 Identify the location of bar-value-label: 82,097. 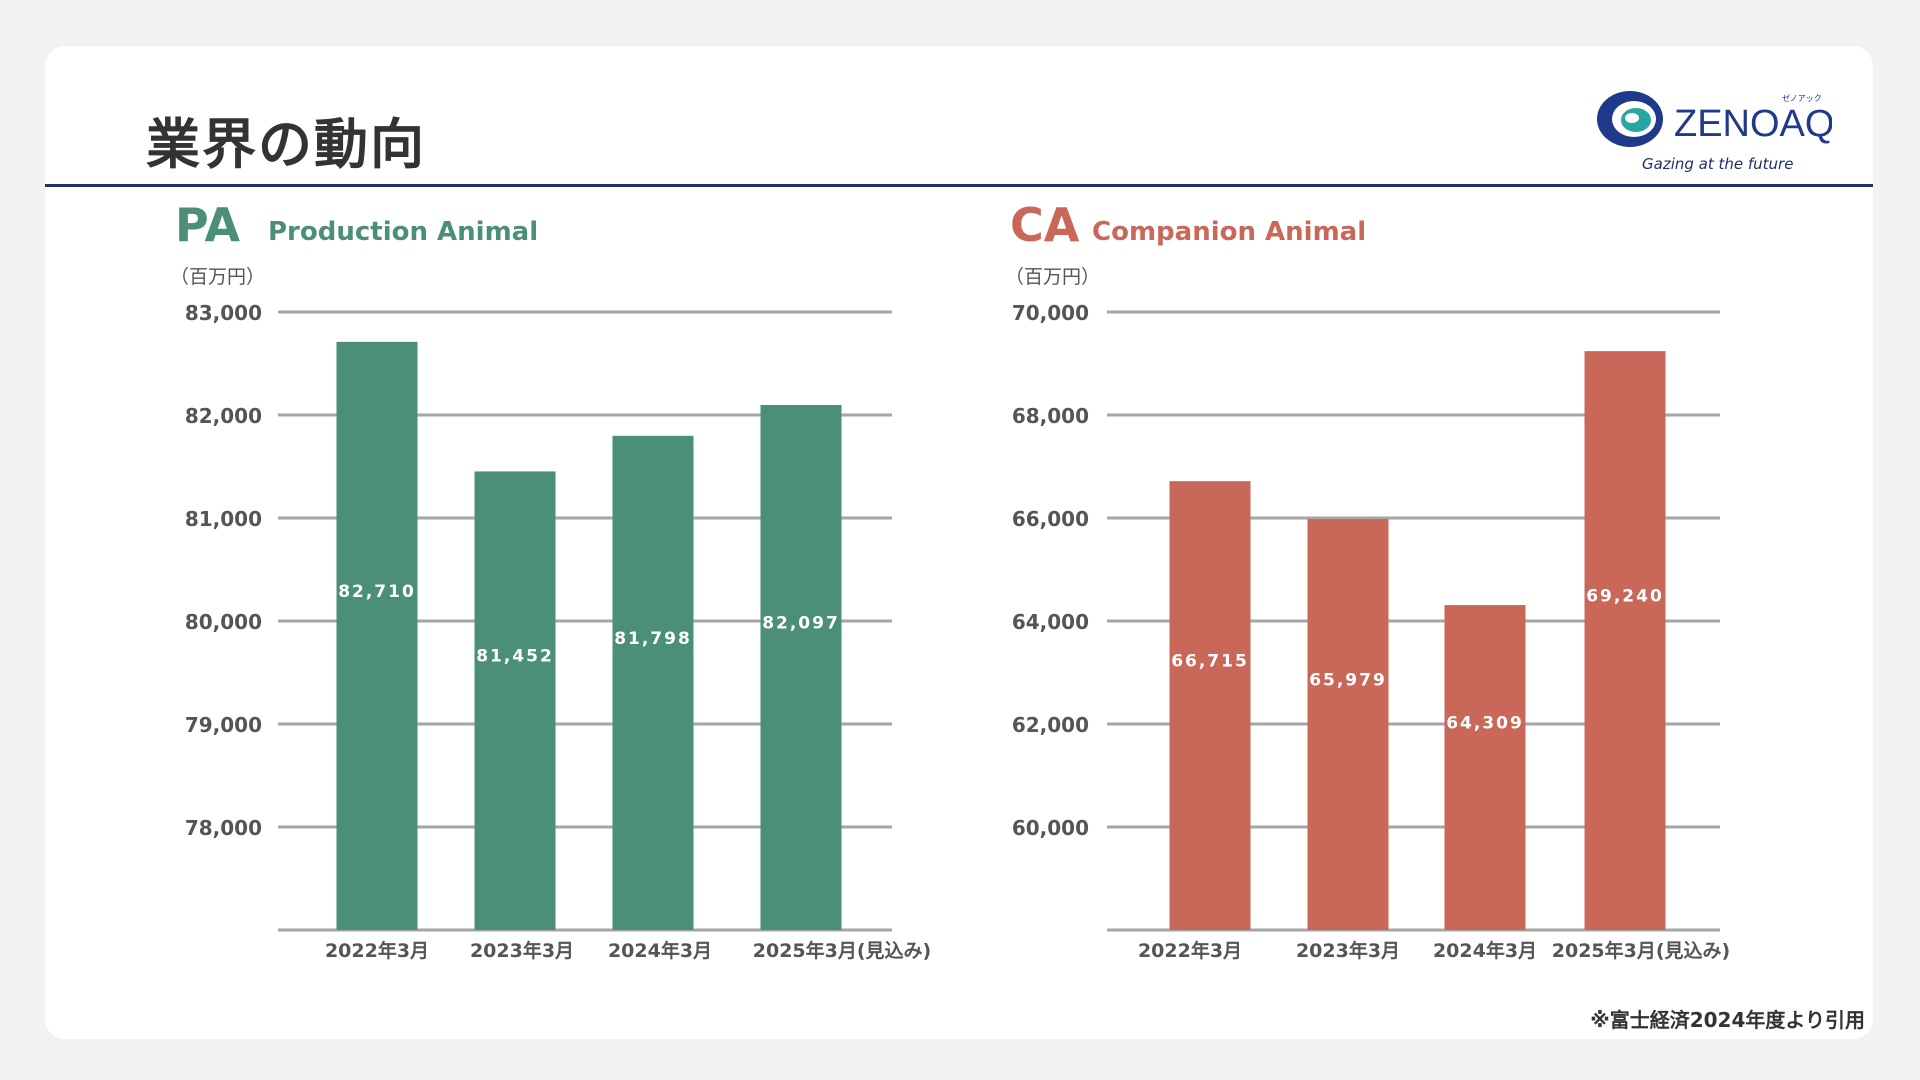
(801, 624).